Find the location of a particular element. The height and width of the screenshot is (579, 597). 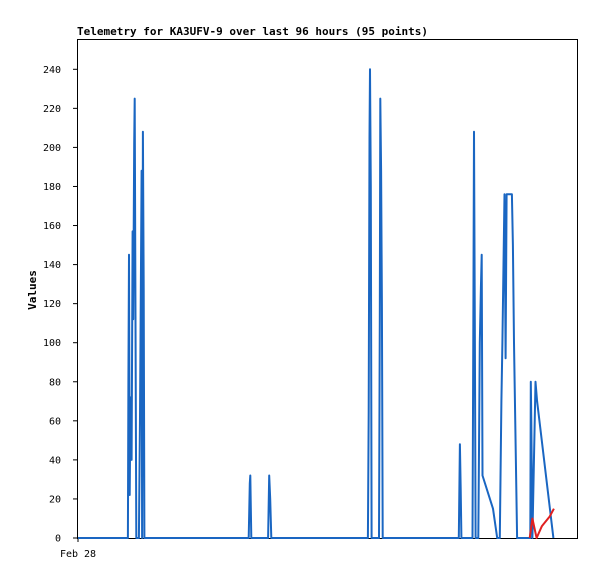

y-tick-label: 60 is located at coordinates (55, 421).